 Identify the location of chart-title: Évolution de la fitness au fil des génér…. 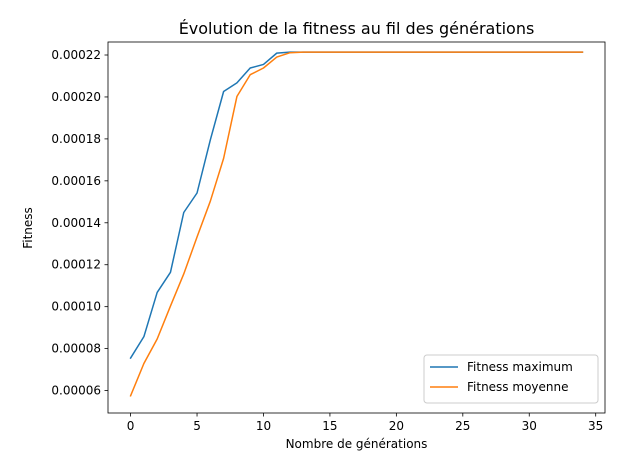
(357, 28).